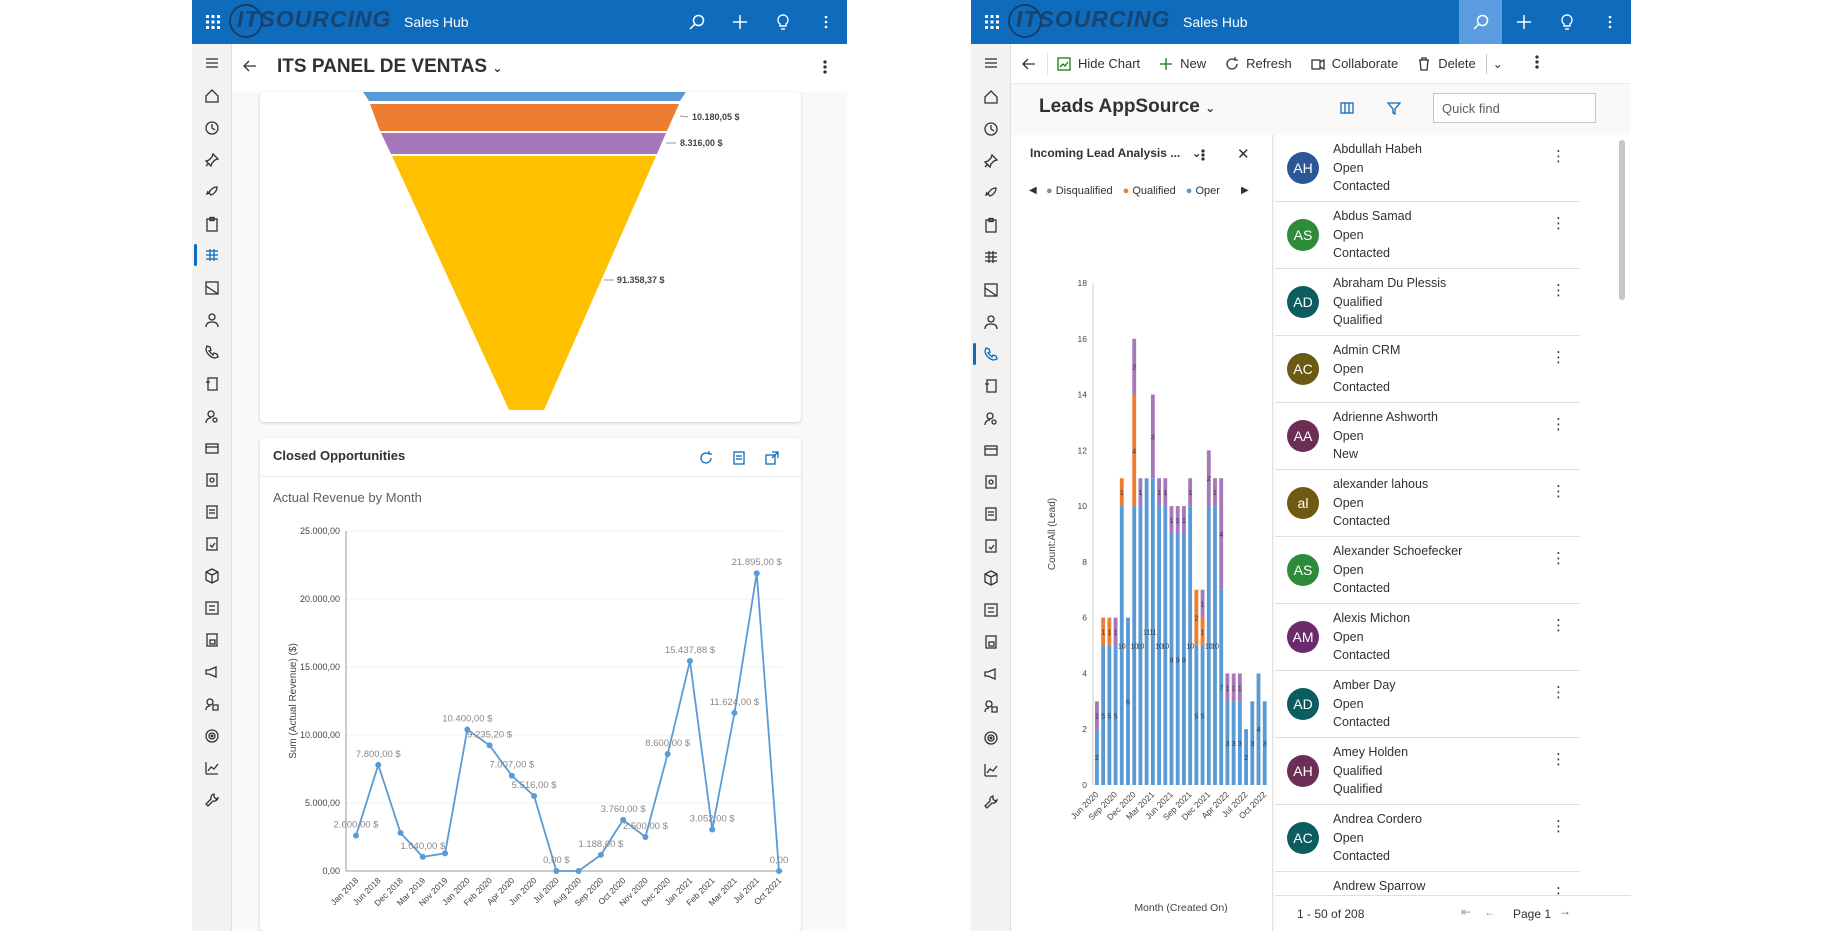 The width and height of the screenshot is (1827, 931). What do you see at coordinates (1427, 168) in the screenshot?
I see `lead-row: AH Abdullah Habeh Open Contacted ⋮` at bounding box center [1427, 168].